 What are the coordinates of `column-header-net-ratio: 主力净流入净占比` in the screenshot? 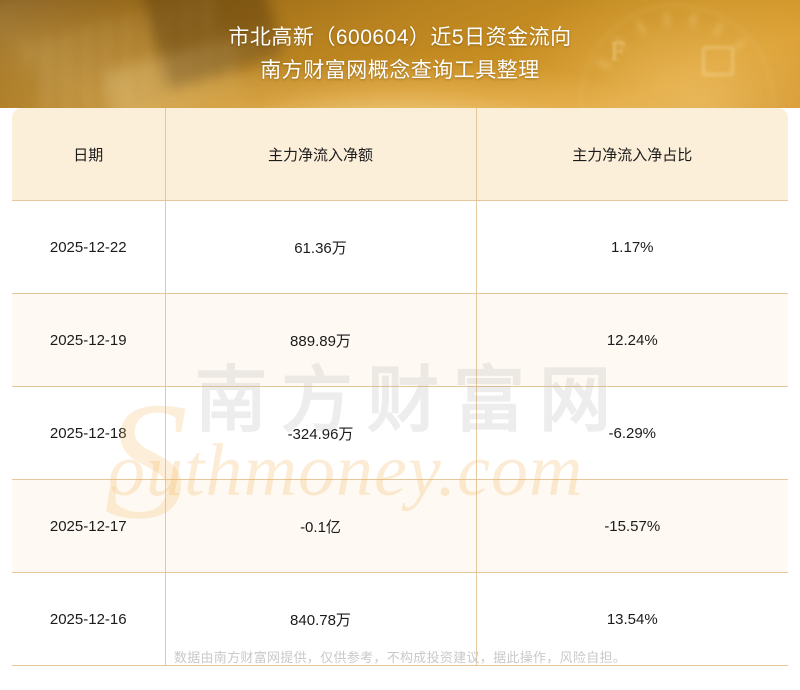 It's located at (632, 154).